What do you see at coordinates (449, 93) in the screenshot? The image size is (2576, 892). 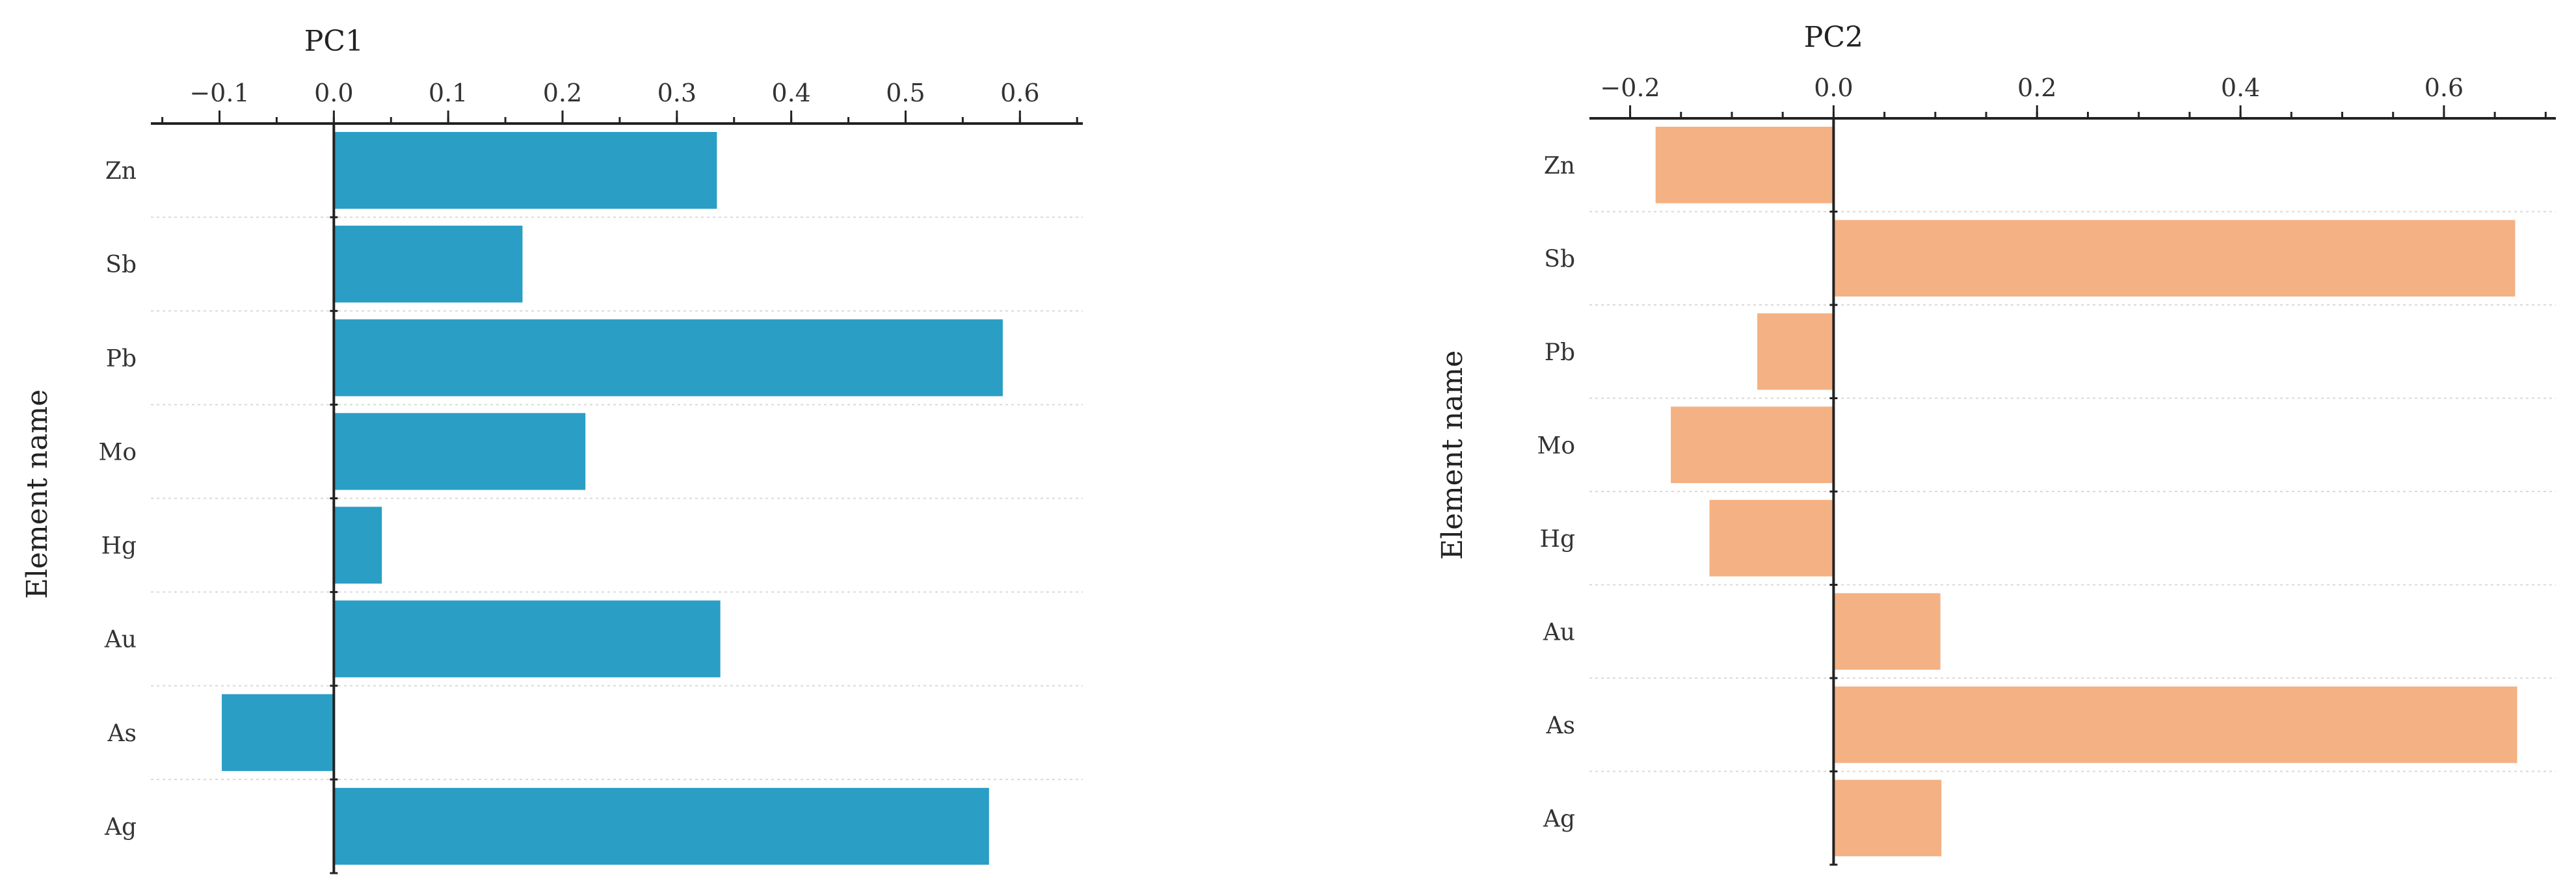 I see `pc1-tick-label: 0.1` at bounding box center [449, 93].